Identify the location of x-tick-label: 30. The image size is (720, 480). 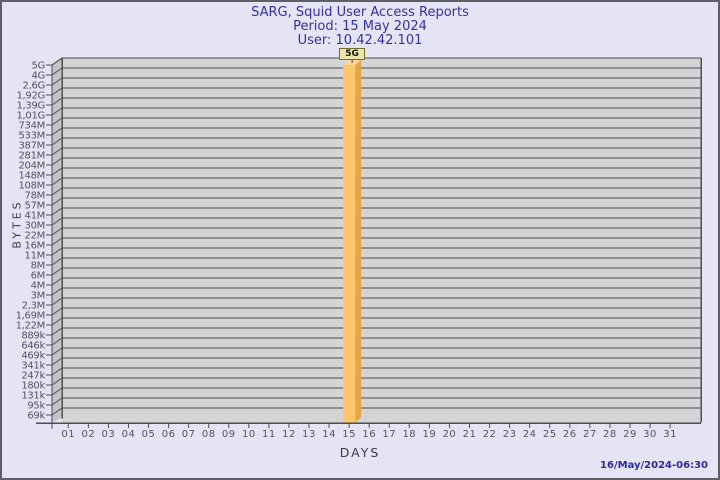
(650, 434).